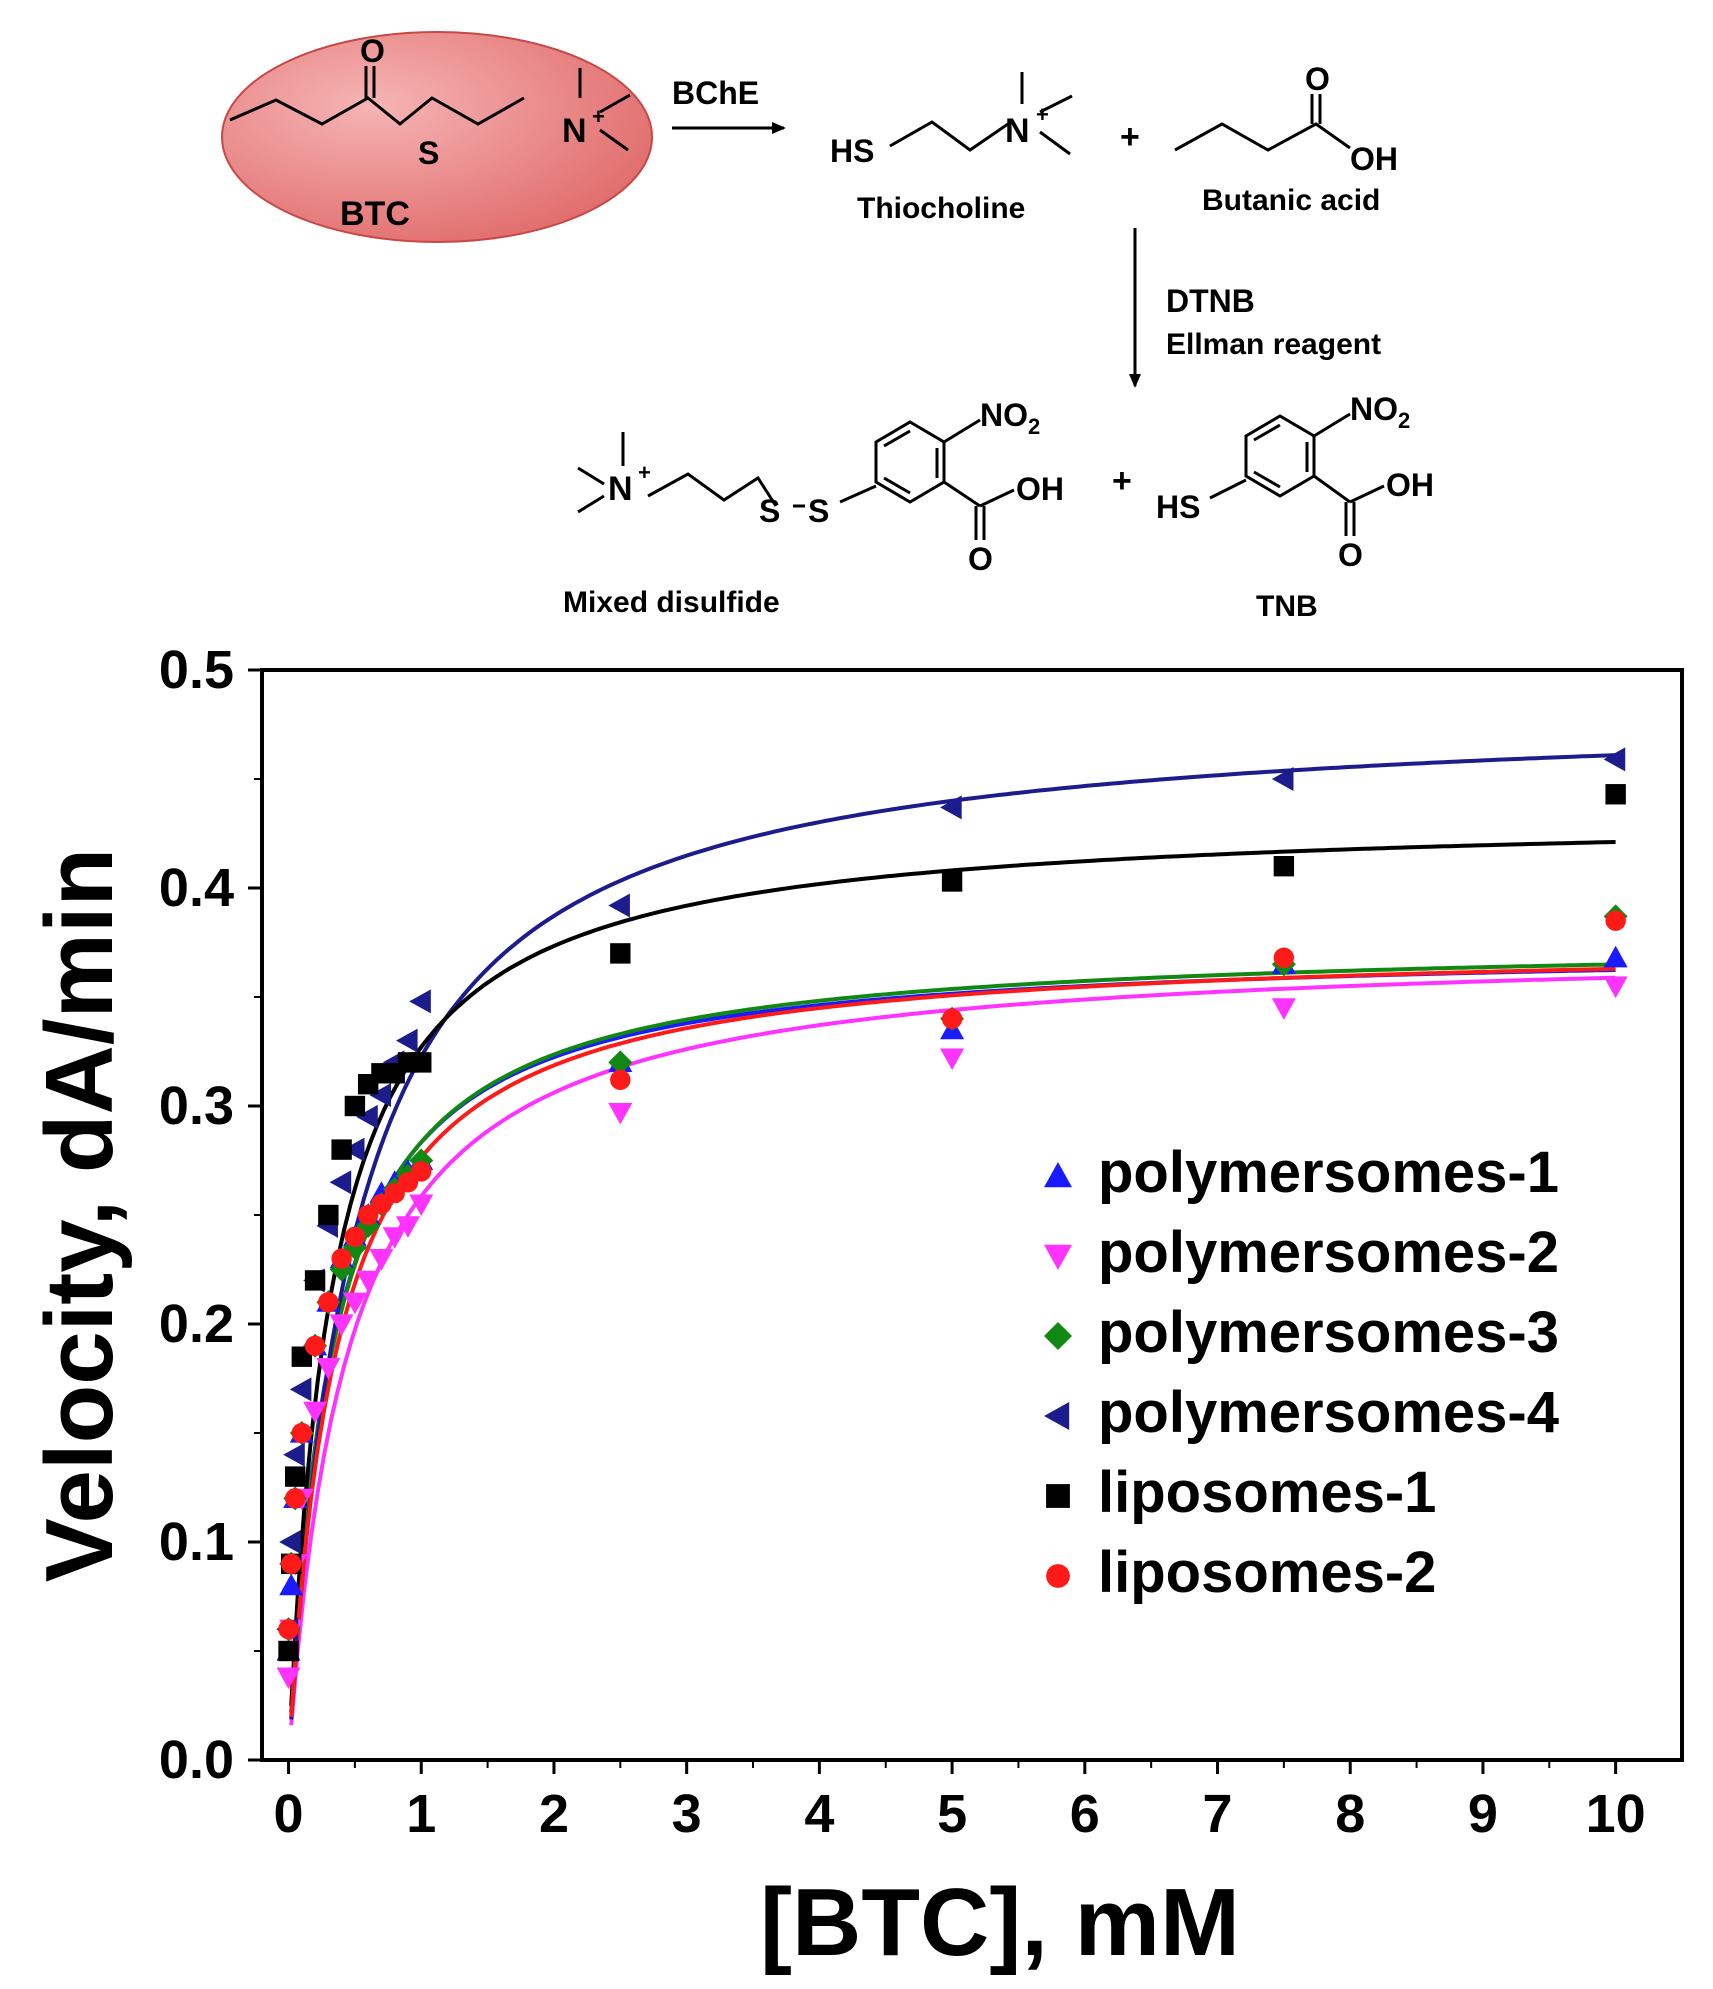 This screenshot has height=1989, width=1713. I want to click on substrate-ellipse, so click(437, 137).